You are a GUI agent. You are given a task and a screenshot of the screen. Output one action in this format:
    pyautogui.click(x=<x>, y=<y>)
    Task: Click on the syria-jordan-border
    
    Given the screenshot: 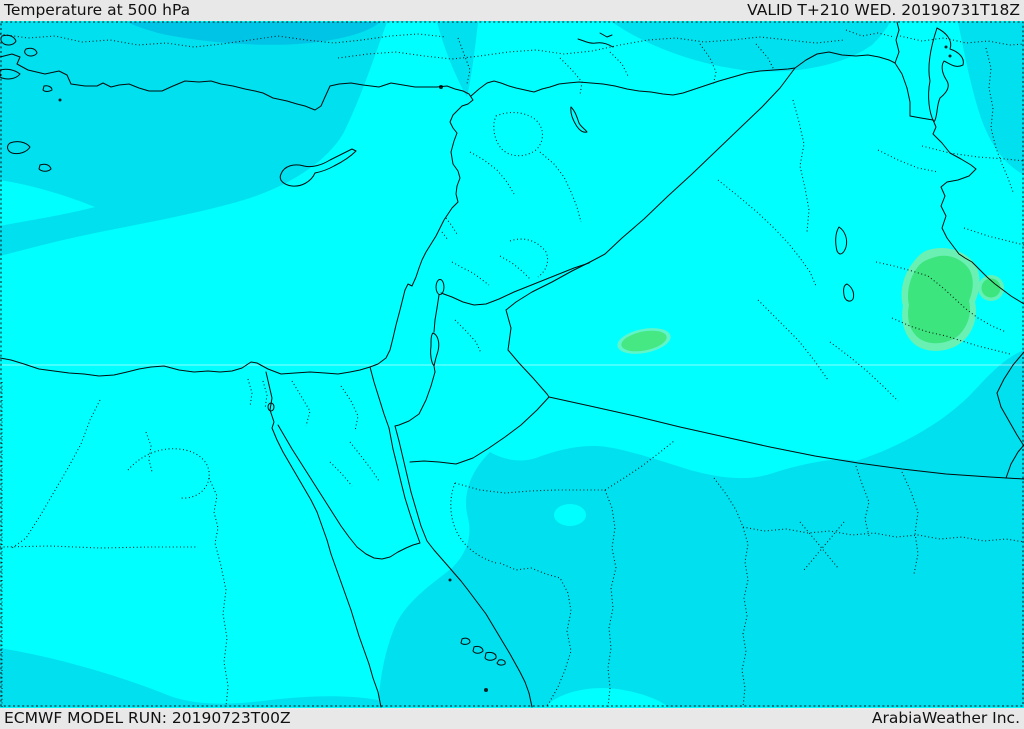 What is the action you would take?
    pyautogui.click(x=515, y=283)
    